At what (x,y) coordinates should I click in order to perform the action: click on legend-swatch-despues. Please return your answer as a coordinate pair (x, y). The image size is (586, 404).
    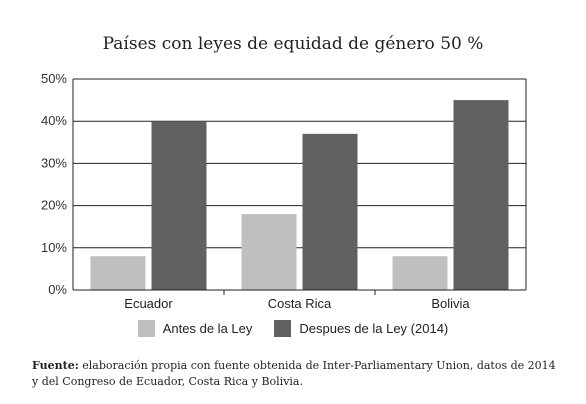
    Looking at the image, I should click on (283, 328).